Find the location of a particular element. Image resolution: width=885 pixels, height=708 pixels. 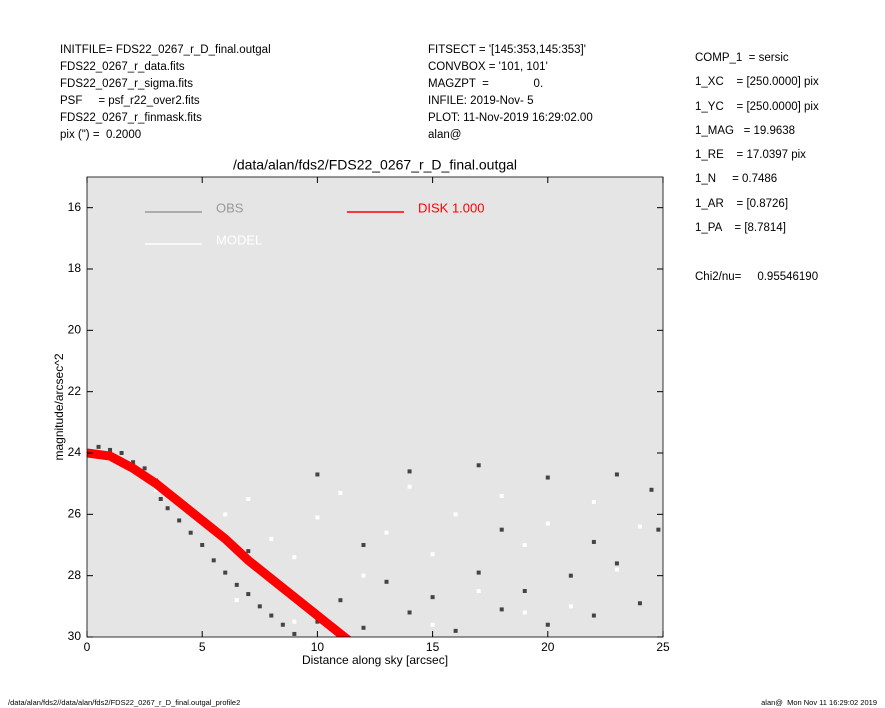

footer-right: alan@ Mon Nov 11 16:29:02 2019 is located at coordinates (819, 702).